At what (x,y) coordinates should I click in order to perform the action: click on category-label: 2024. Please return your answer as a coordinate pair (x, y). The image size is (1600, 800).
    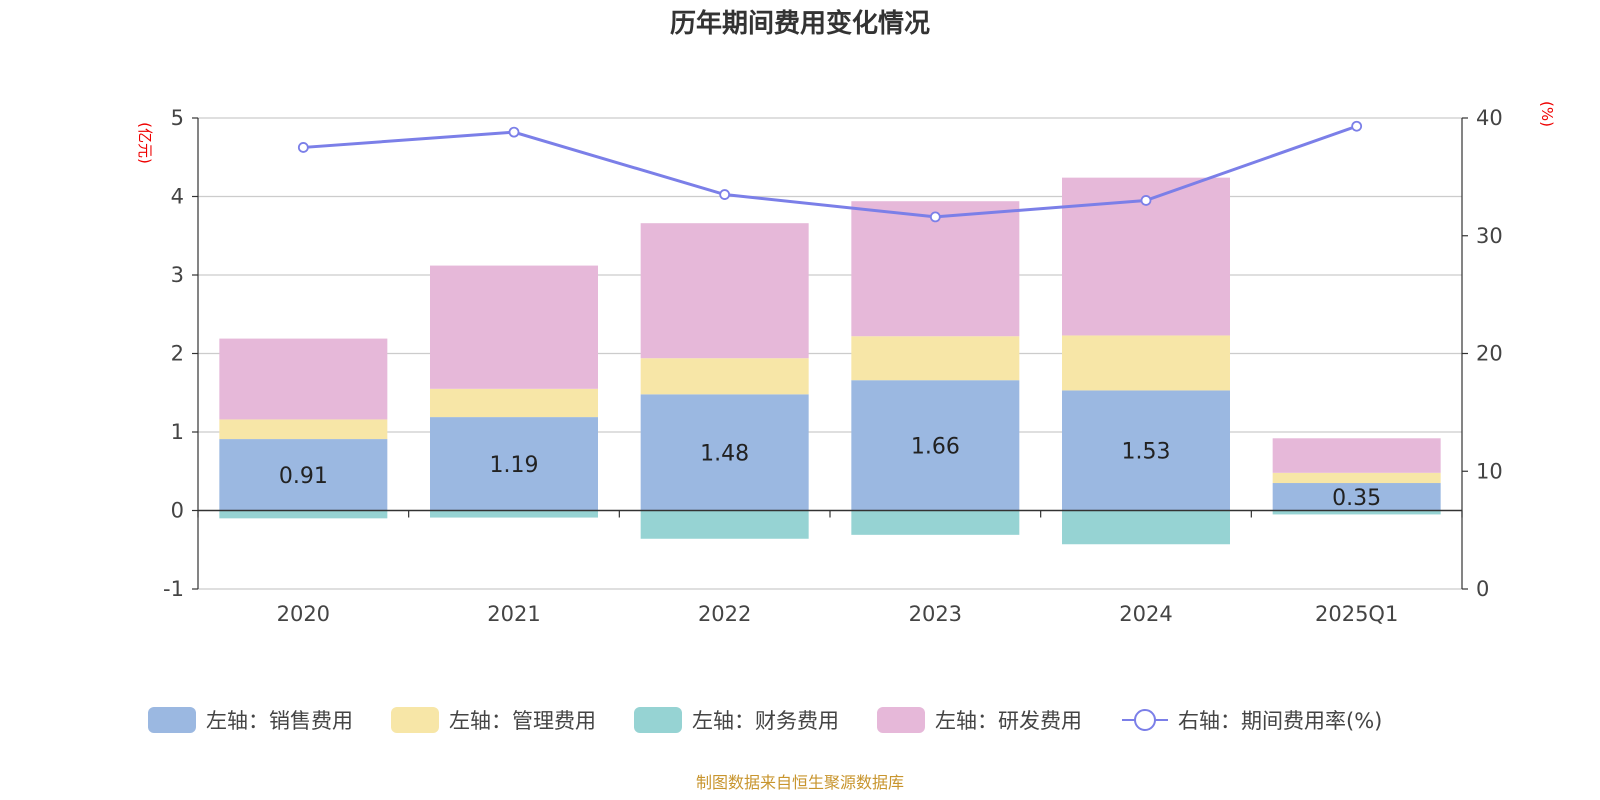
    Looking at the image, I should click on (1145, 614).